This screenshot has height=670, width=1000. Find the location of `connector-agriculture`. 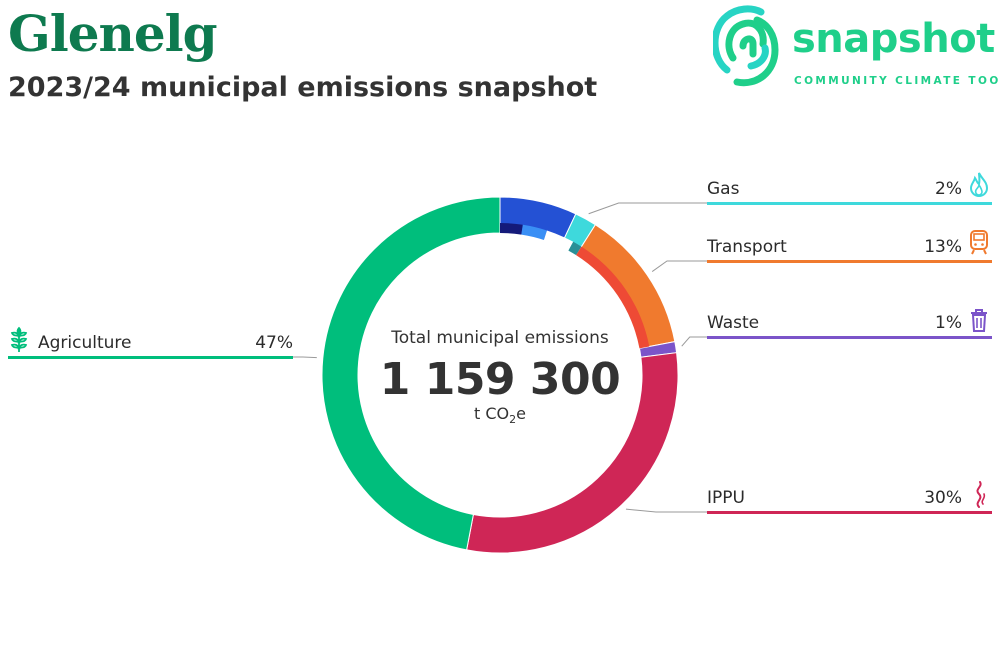

connector-agriculture is located at coordinates (305, 357).